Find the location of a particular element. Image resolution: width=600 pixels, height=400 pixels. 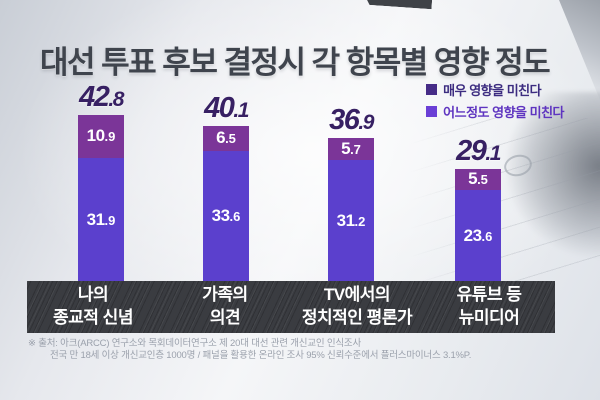

bar-segment-very: 6.5 is located at coordinates (226, 138).